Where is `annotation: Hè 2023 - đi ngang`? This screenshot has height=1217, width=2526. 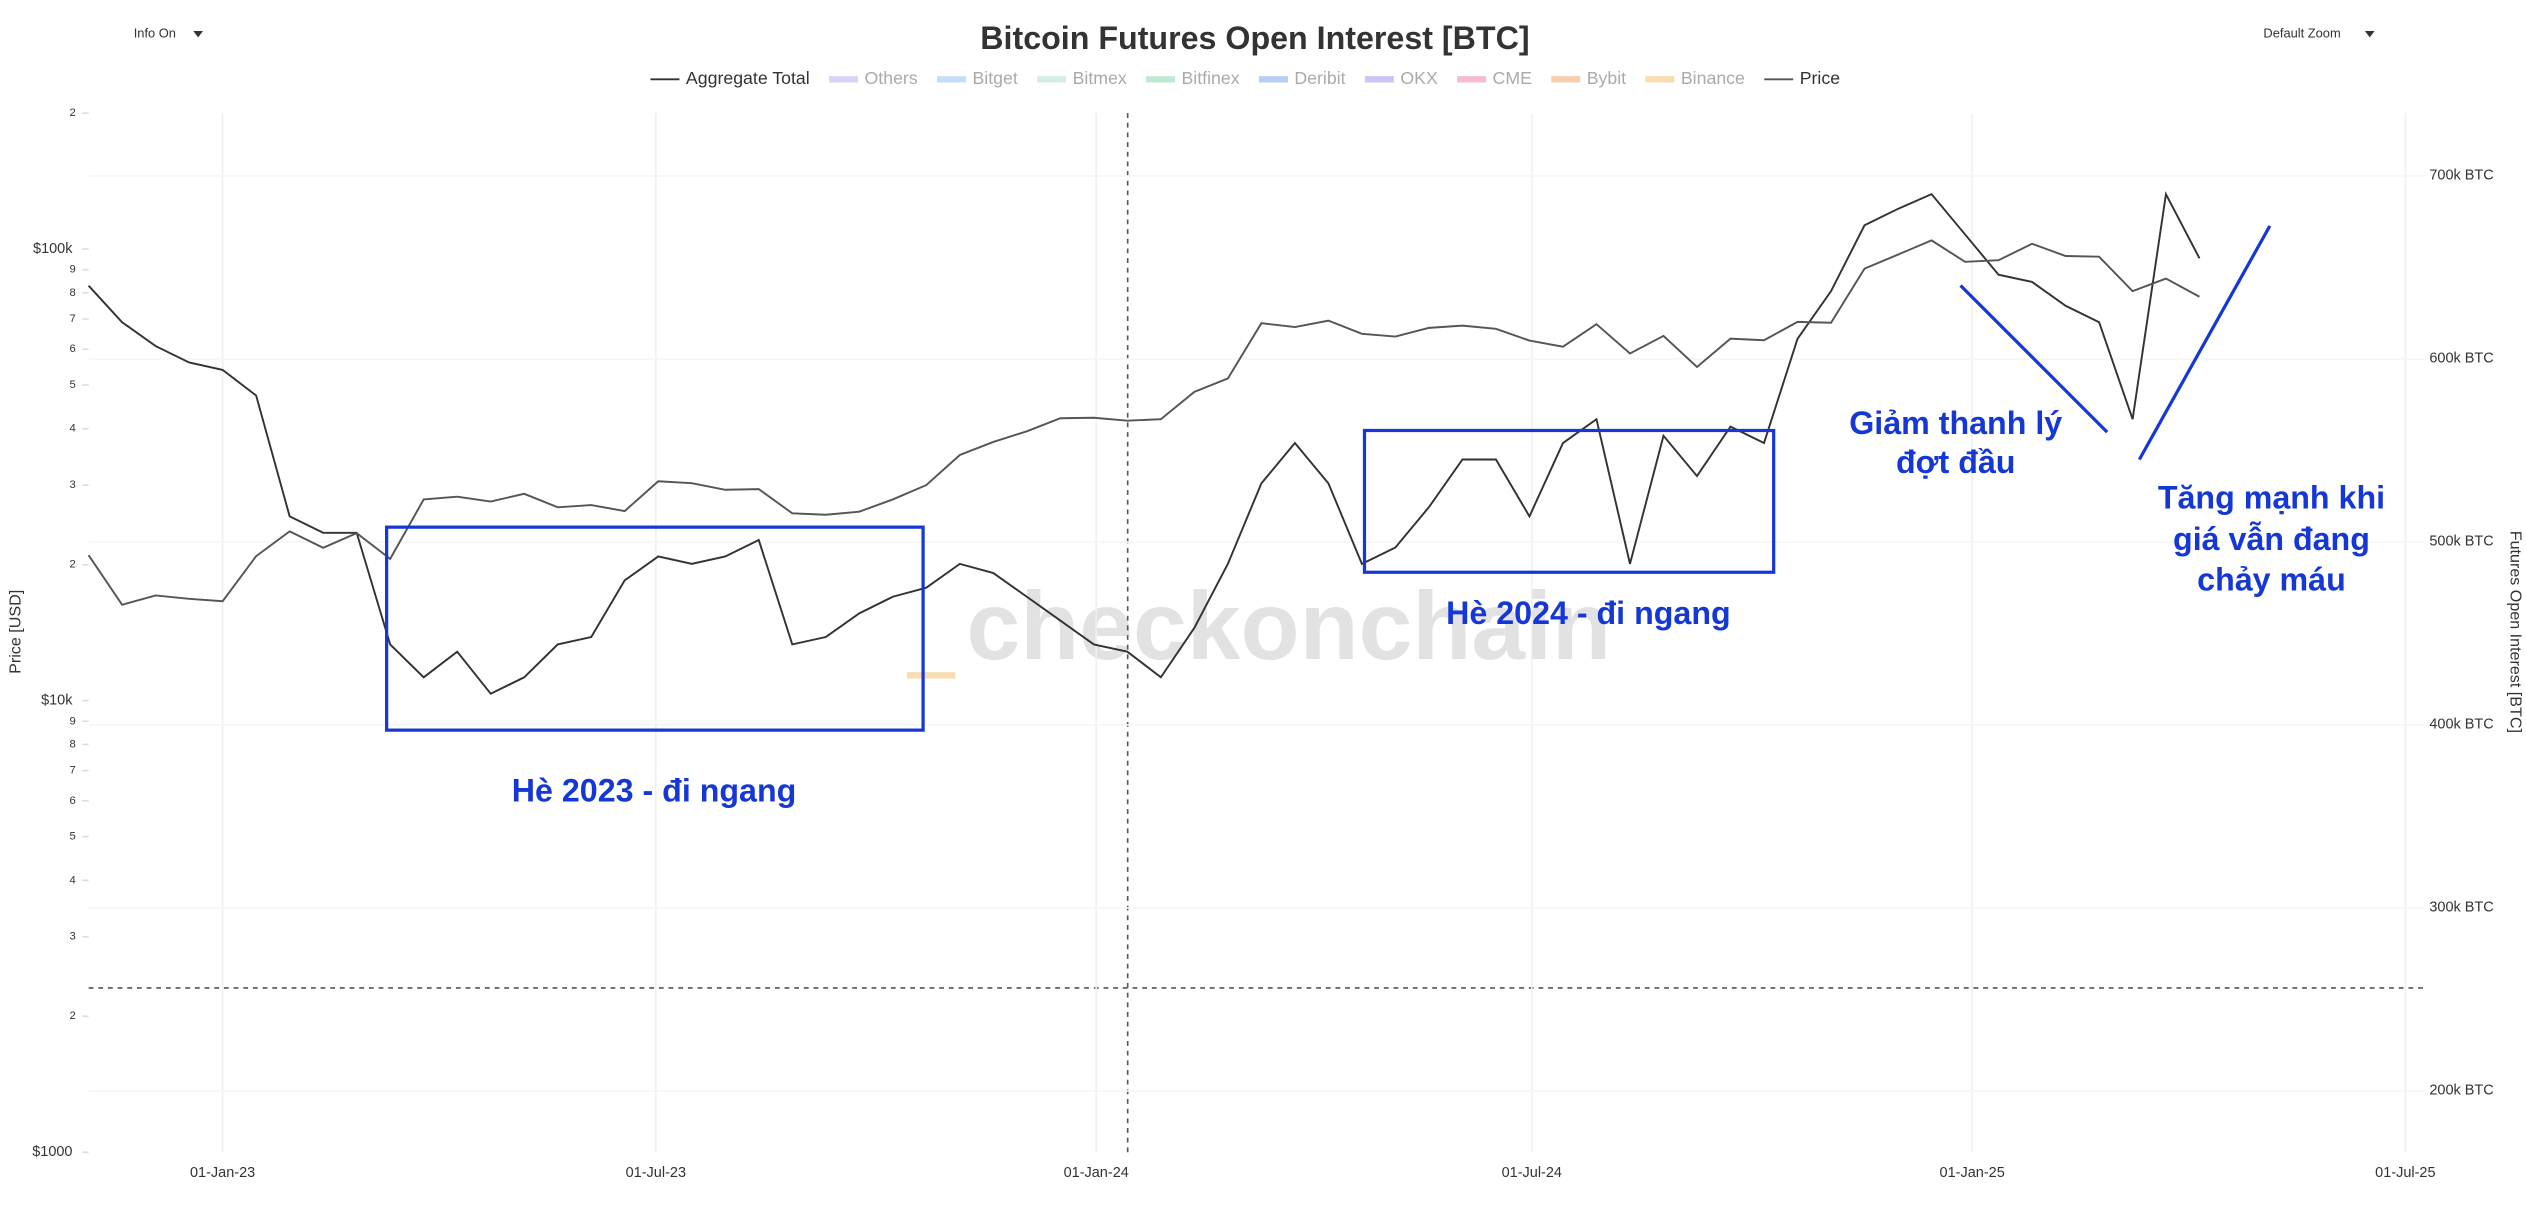
annotation: Hè 2023 - đi ngang is located at coordinates (654, 790).